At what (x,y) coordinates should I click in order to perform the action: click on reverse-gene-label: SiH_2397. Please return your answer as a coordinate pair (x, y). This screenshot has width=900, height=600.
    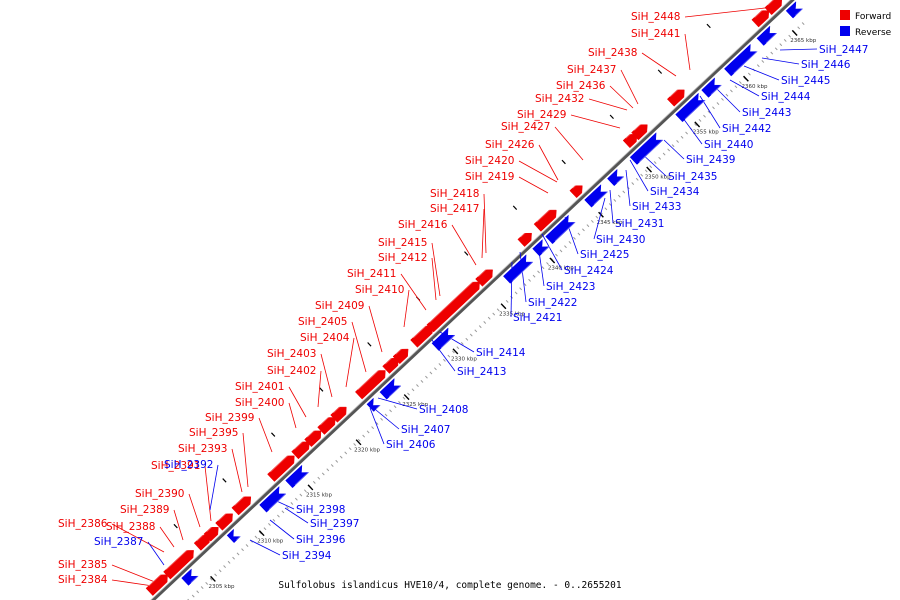
    Looking at the image, I should click on (334, 524).